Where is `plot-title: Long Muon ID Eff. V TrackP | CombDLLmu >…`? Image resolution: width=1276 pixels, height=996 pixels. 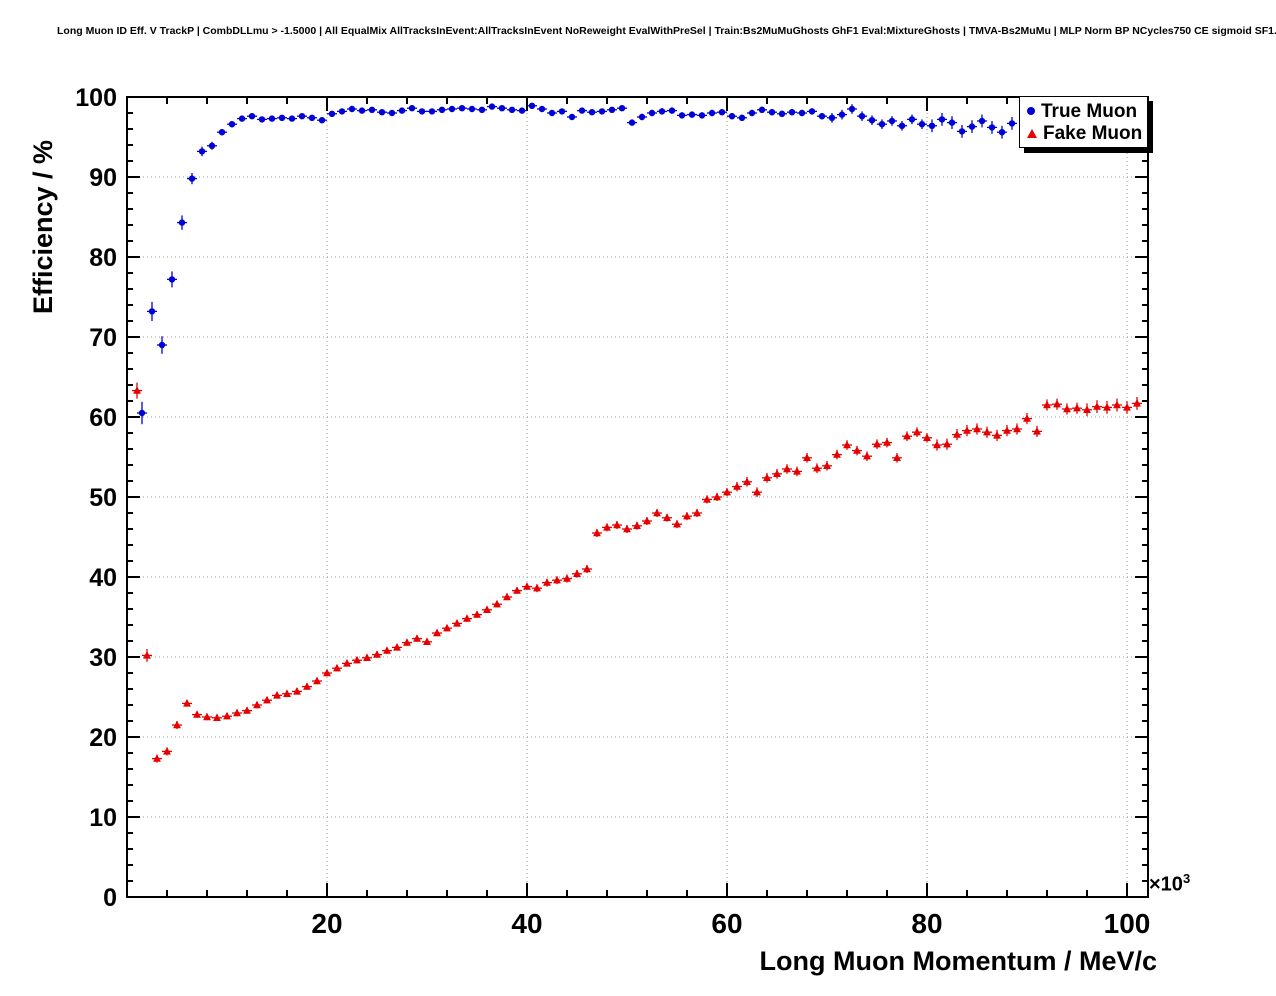 plot-title: Long Muon ID Eff. V TrackP | CombDLLmu >… is located at coordinates (666, 31).